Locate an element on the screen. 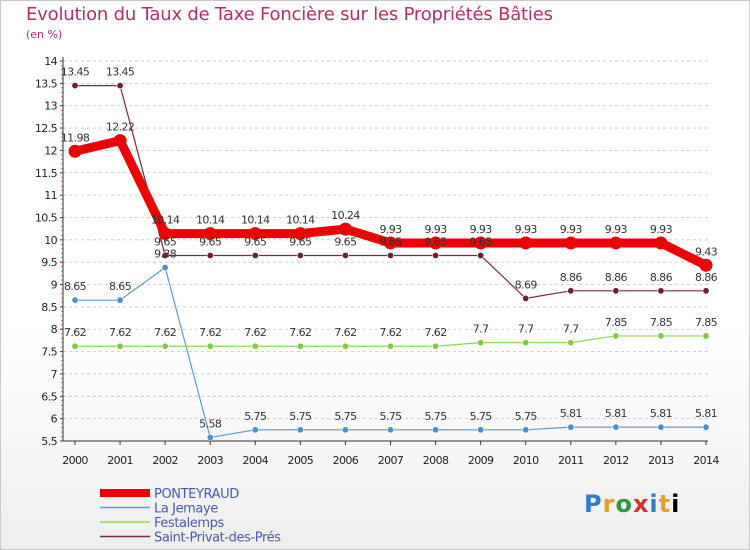 The width and height of the screenshot is (750, 550). x-tick-label: 2009 is located at coordinates (481, 460).